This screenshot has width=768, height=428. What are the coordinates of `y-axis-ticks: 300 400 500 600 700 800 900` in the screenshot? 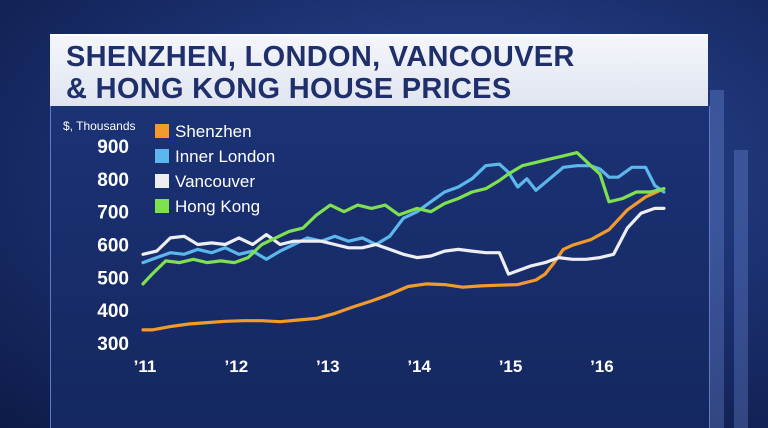 It's located at (113, 246).